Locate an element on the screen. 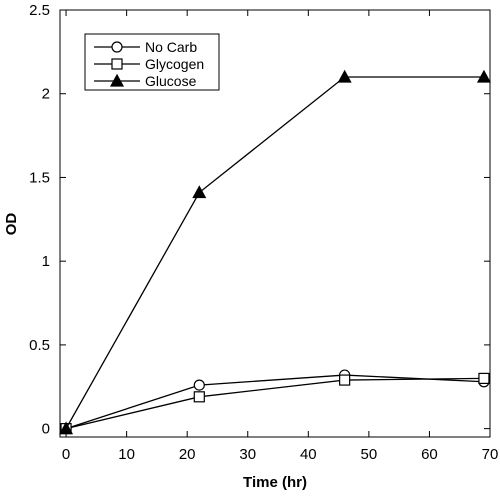 Image resolution: width=500 pixels, height=496 pixels. x-tick-label: 0 is located at coordinates (66, 454).